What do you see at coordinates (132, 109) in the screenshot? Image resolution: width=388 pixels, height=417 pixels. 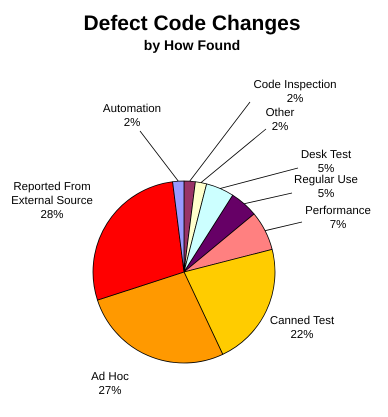 I see `slice-label: Automation` at bounding box center [132, 109].